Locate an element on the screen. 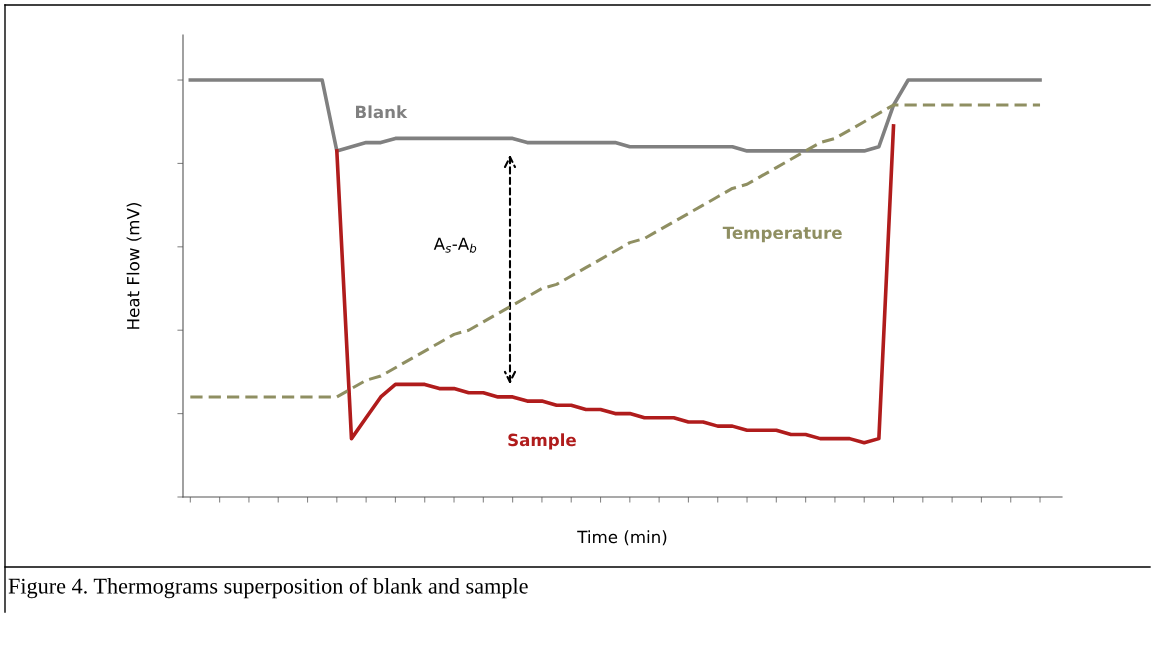 This screenshot has width=1154, height=657. series-label: Temperature is located at coordinates (782, 234).